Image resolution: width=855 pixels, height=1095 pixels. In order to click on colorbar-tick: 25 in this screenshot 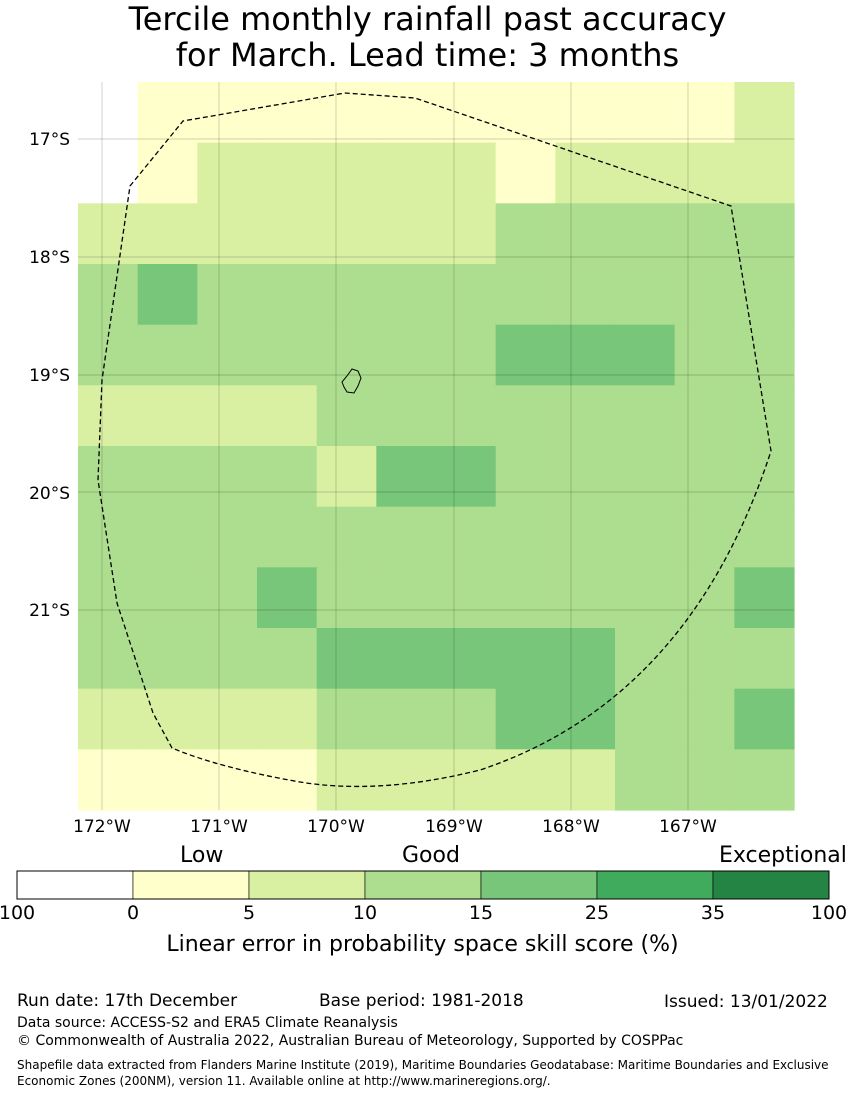, I will do `click(597, 913)`.